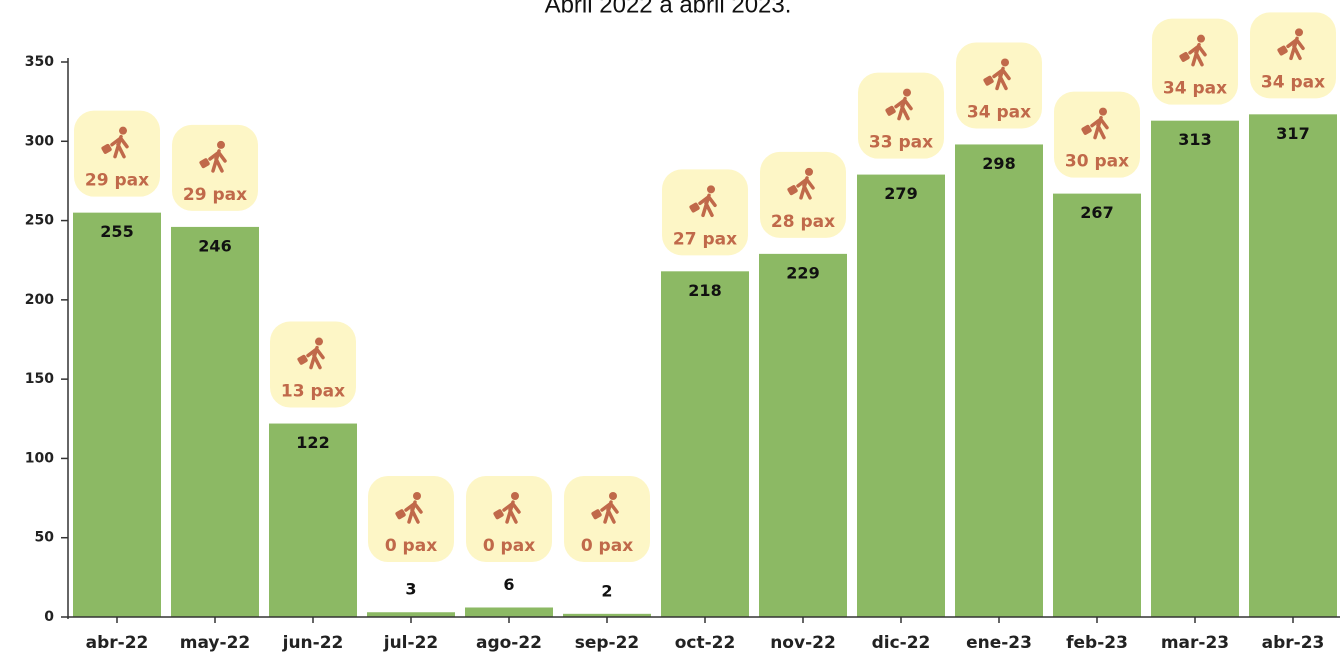 The image size is (1340, 659). What do you see at coordinates (1096, 212) in the screenshot?
I see `value-label: 267` at bounding box center [1096, 212].